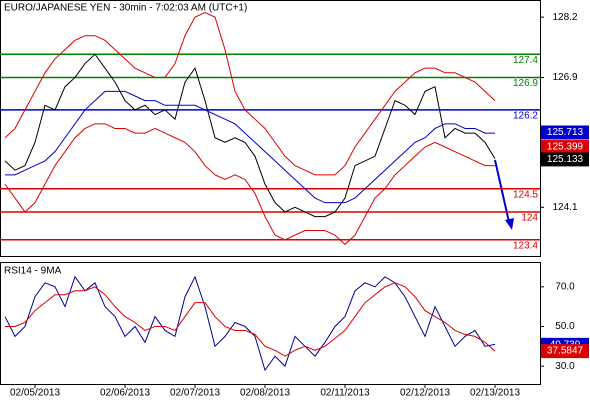 Image resolution: width=590 pixels, height=400 pixels. I want to click on x-tick-label: 02/08/2013, so click(265, 393).